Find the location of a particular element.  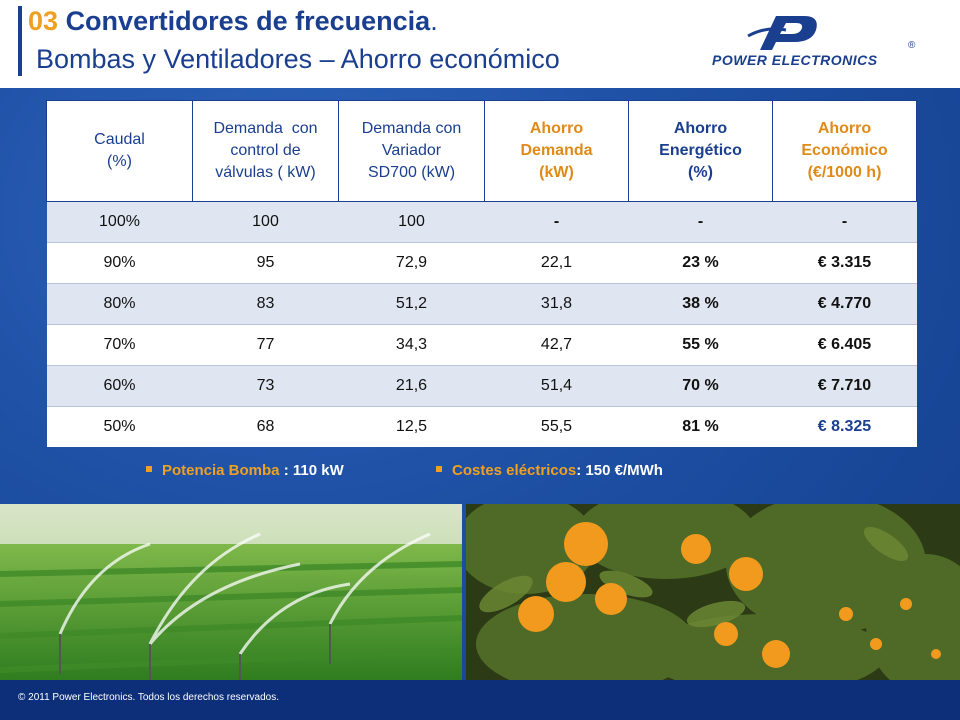

header-line: (€/1000 h) is located at coordinates (844, 172).